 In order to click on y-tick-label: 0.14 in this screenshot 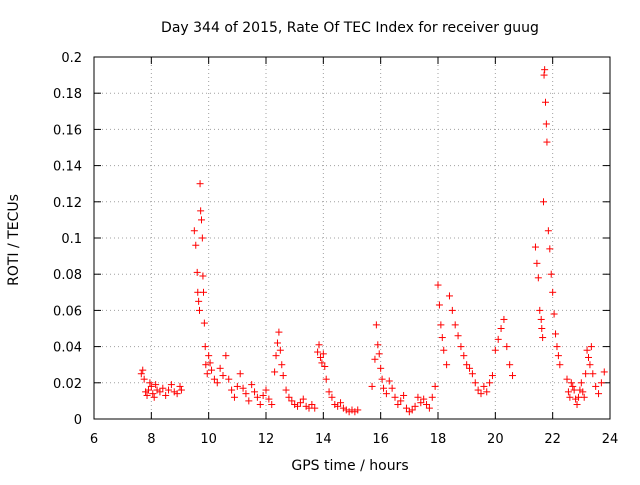, I will do `click(67, 167)`.